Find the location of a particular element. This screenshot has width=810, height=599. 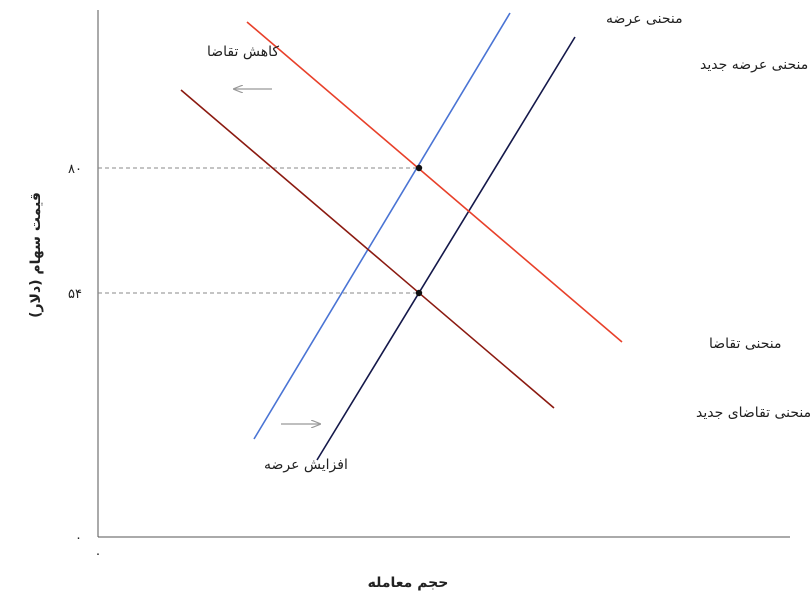

equilibrium-point-original is located at coordinates (419, 168).